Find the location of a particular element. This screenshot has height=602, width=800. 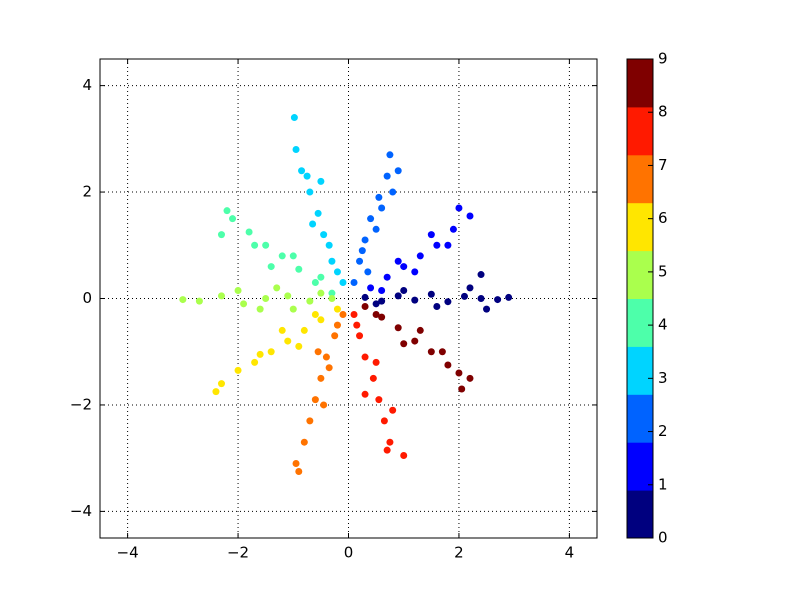

y-tick-label: −4 is located at coordinates (81, 511).